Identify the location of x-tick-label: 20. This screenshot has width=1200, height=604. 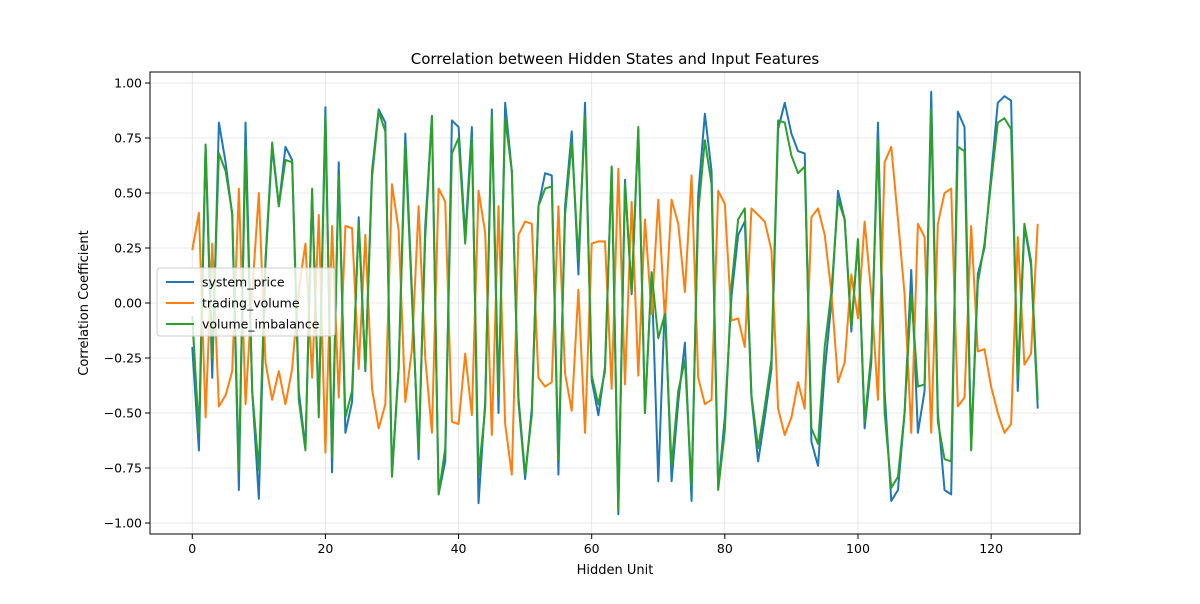
(325, 548).